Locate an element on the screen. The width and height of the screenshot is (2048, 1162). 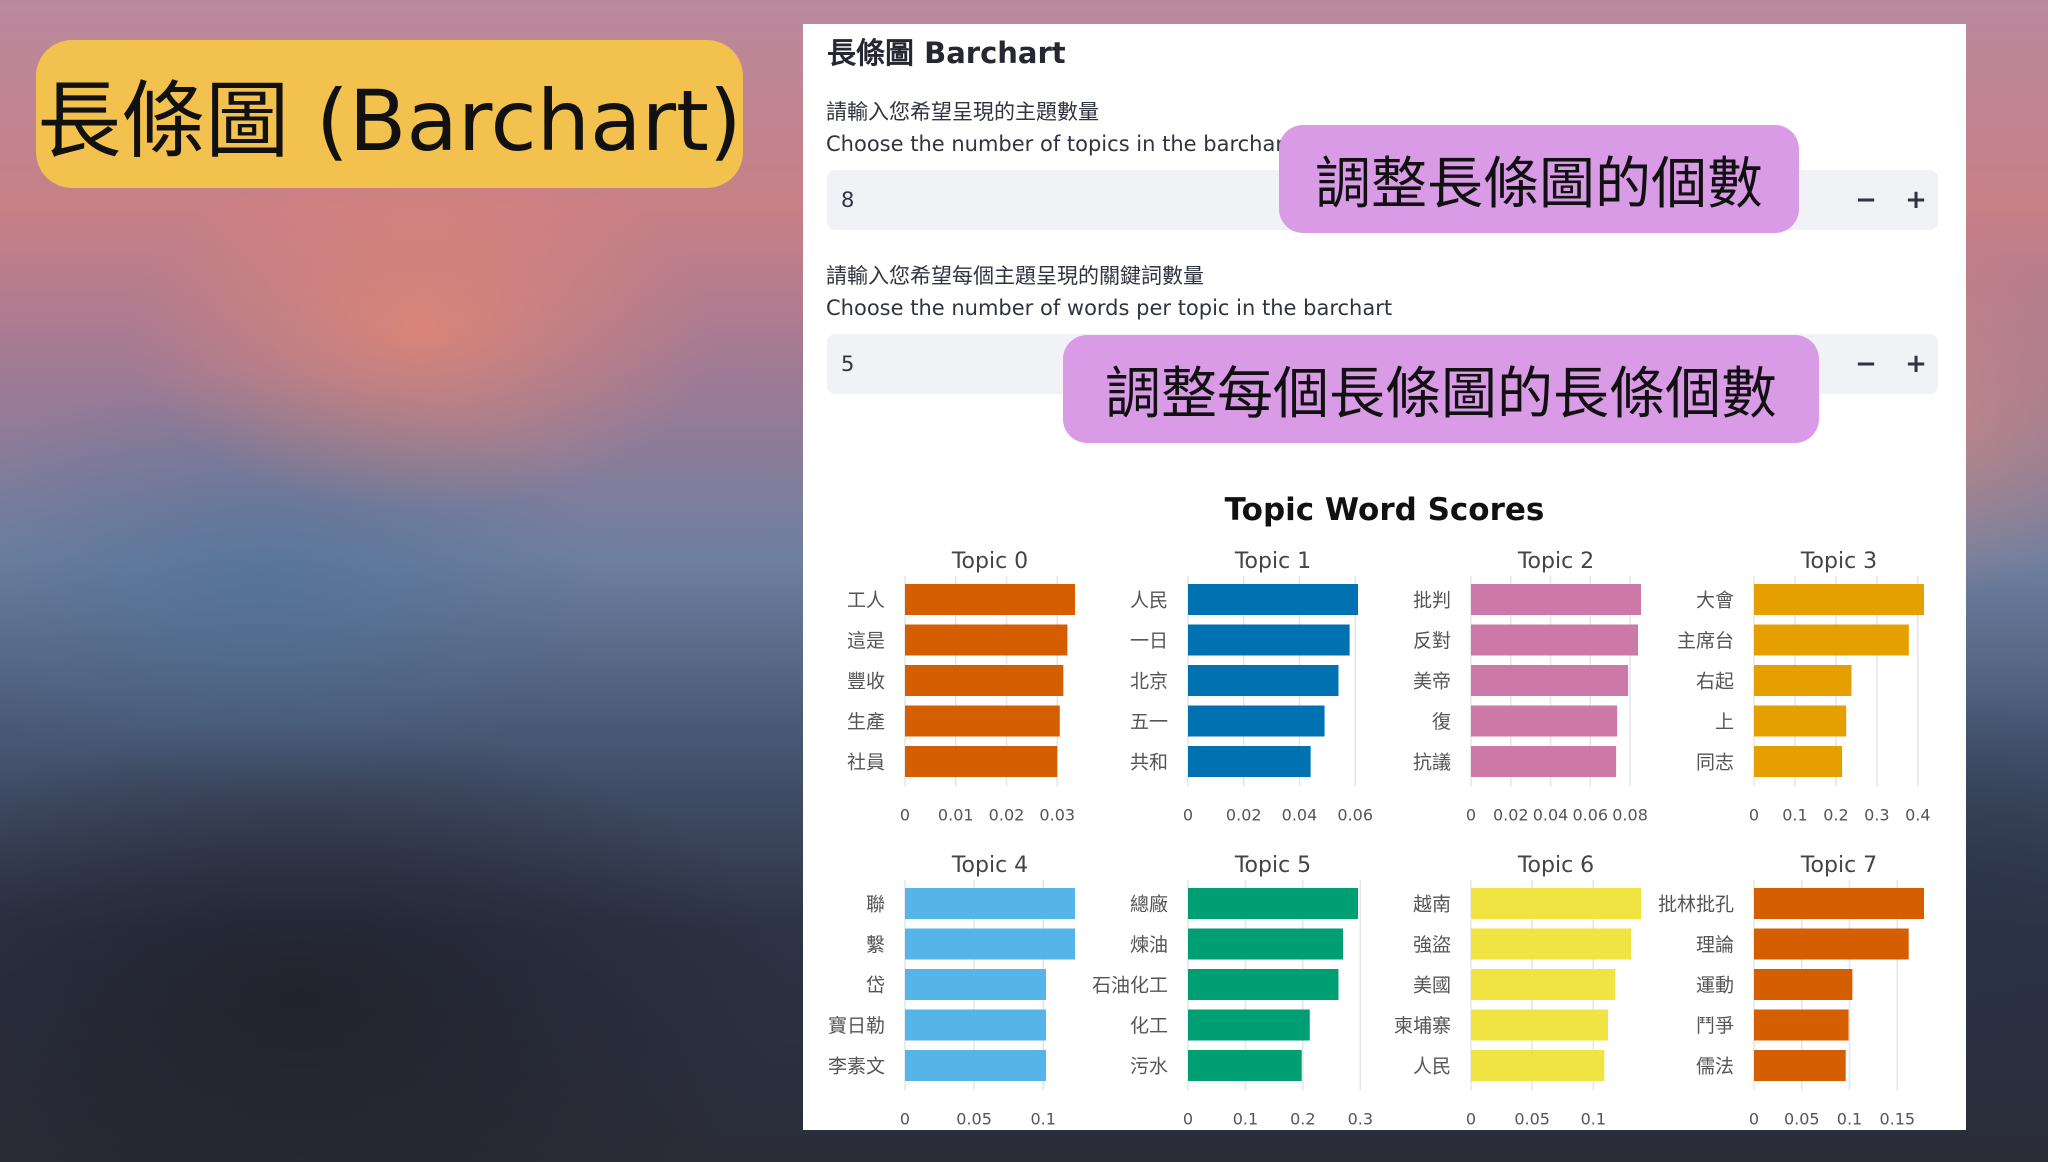
tick-label: 0.01 is located at coordinates (956, 815).